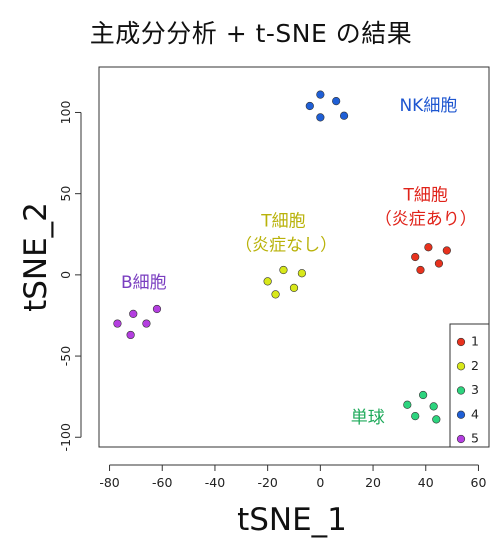  I want to click on legend-label: 1, so click(475, 341).